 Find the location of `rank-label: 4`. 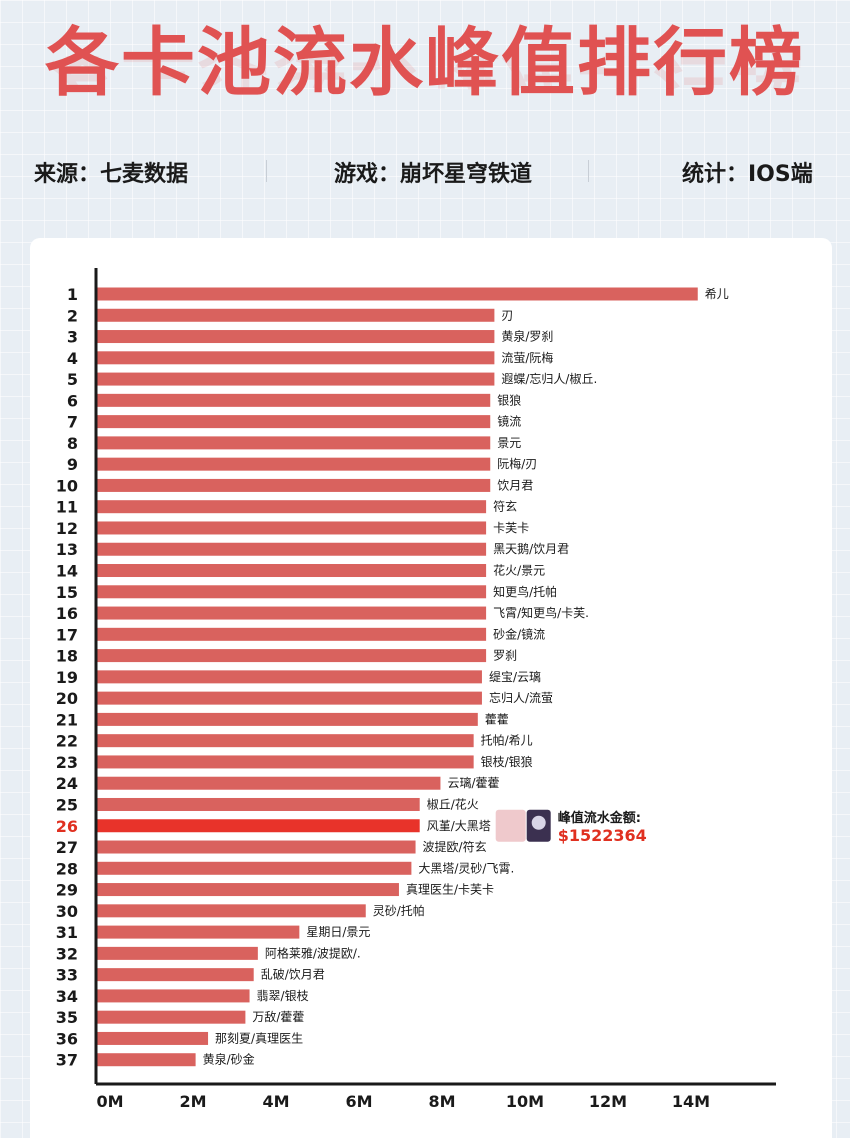

rank-label: 4 is located at coordinates (72, 358).